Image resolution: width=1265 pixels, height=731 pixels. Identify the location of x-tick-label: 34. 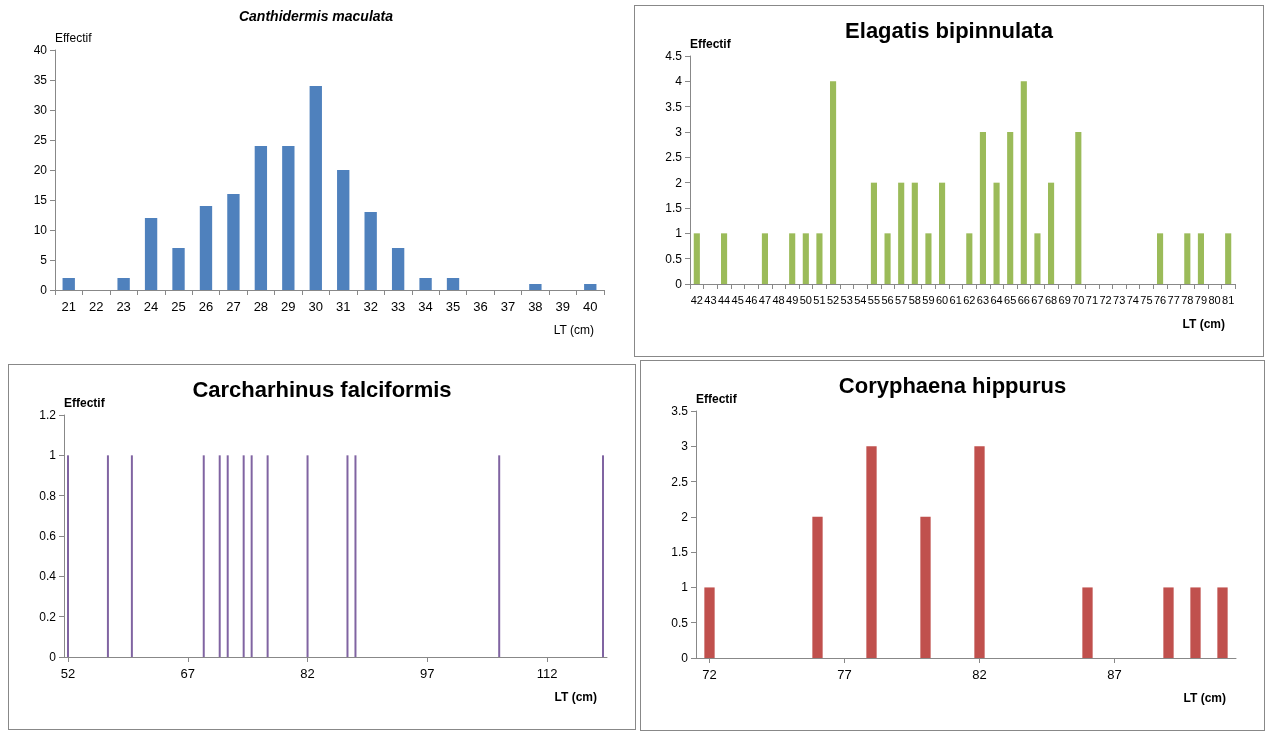
(425, 306).